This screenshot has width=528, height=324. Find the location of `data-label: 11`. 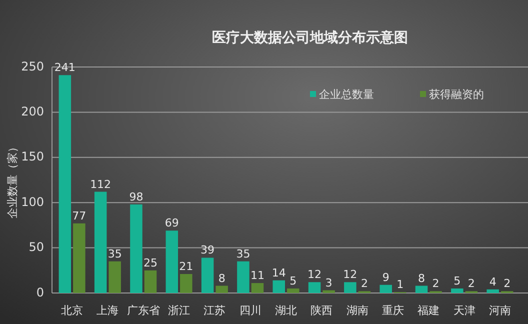

data-label: 11 is located at coordinates (257, 275).